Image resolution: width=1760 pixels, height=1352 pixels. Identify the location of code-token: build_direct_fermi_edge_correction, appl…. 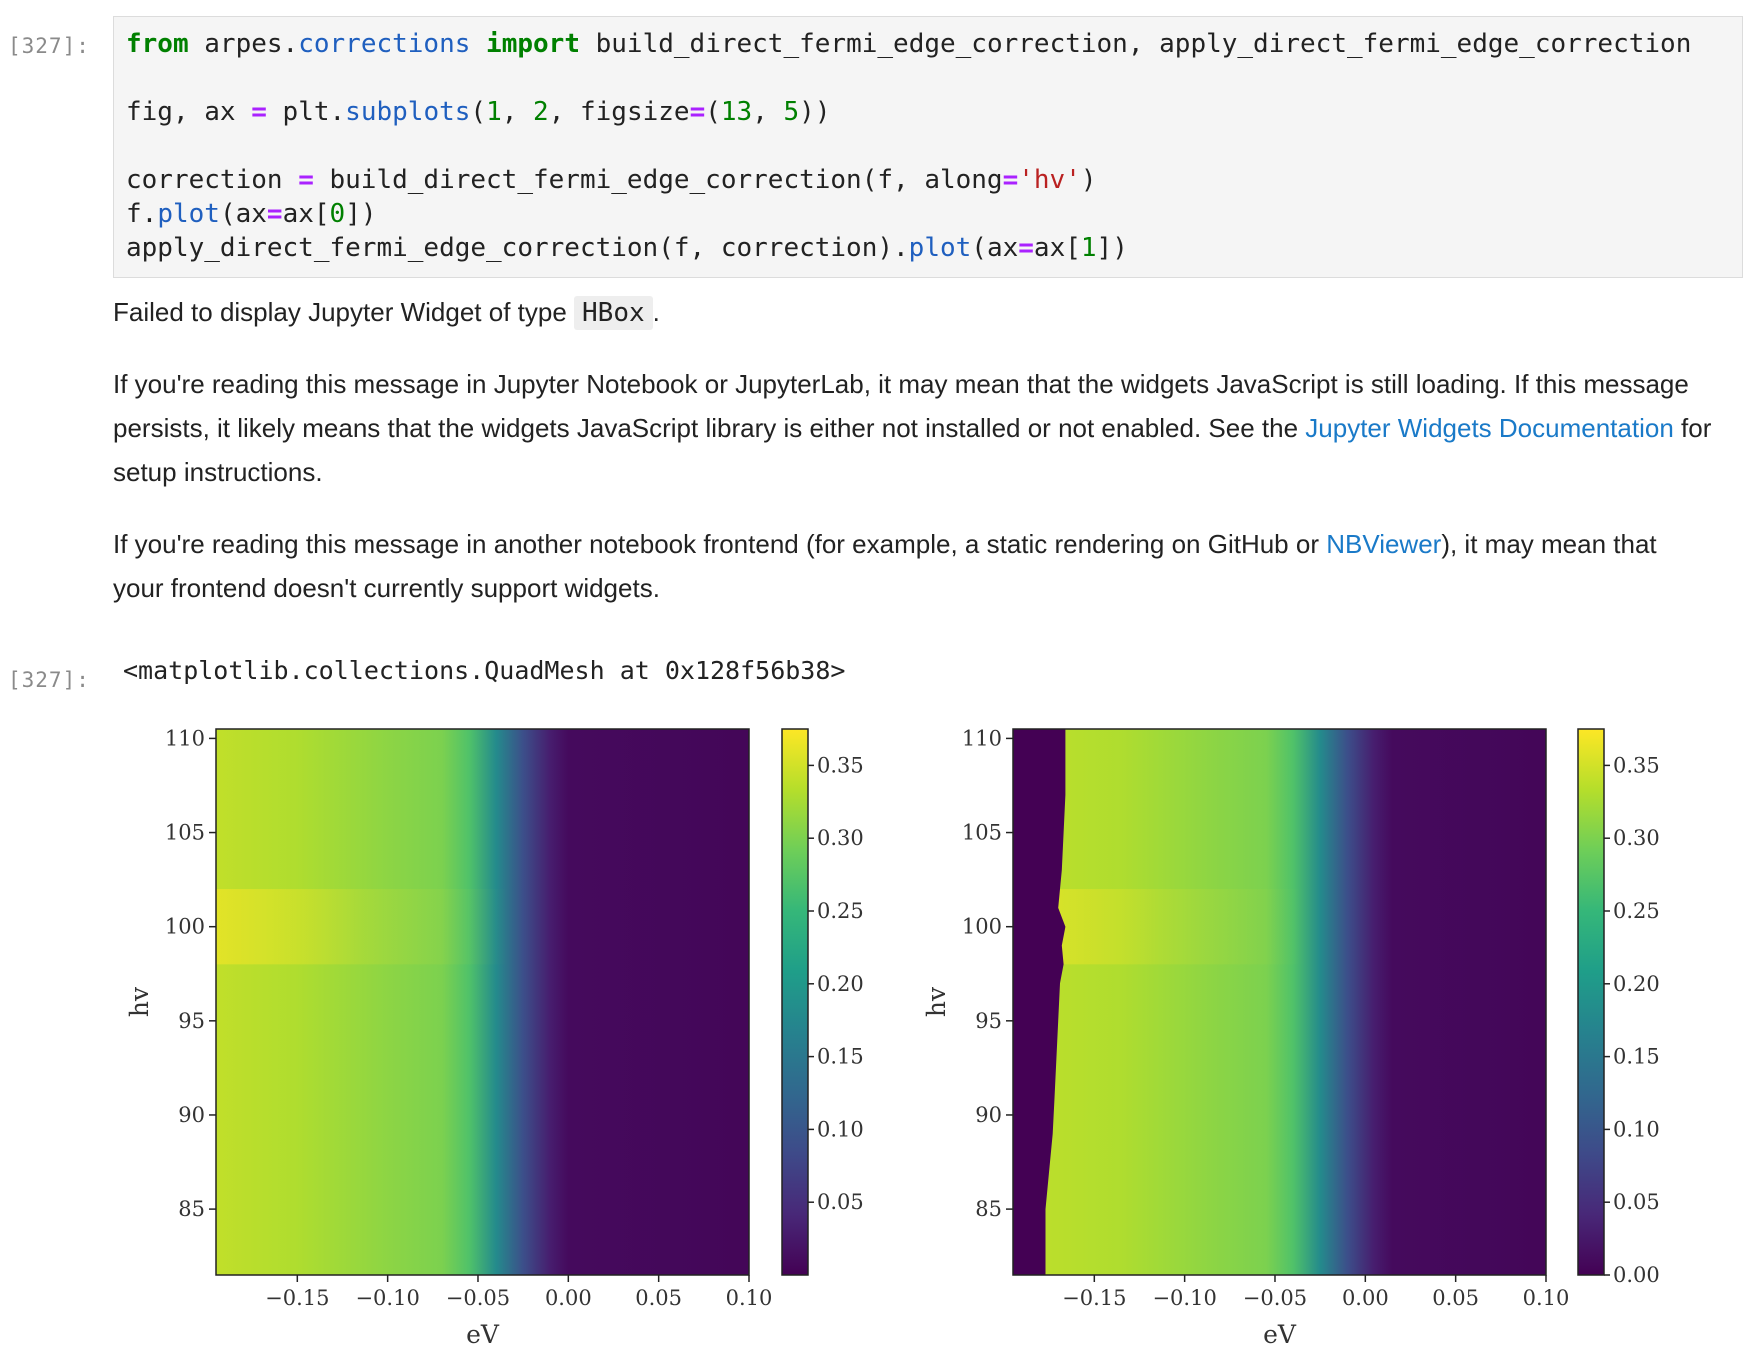
(1135, 44).